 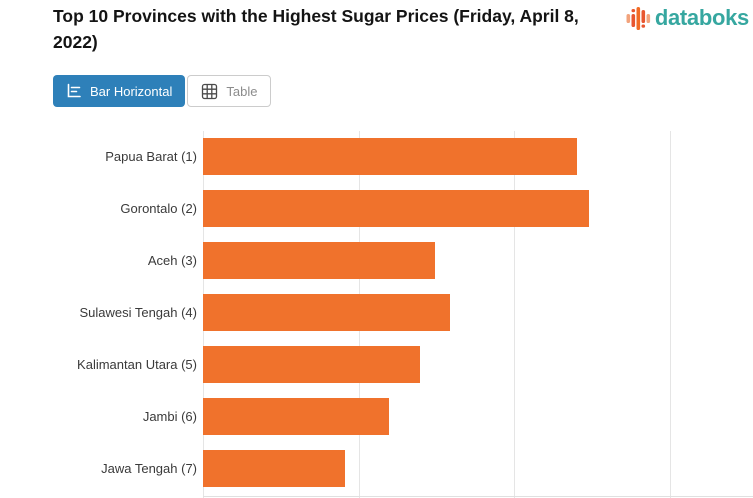 What do you see at coordinates (74, 90) in the screenshot?
I see `bar-horizontal-icon` at bounding box center [74, 90].